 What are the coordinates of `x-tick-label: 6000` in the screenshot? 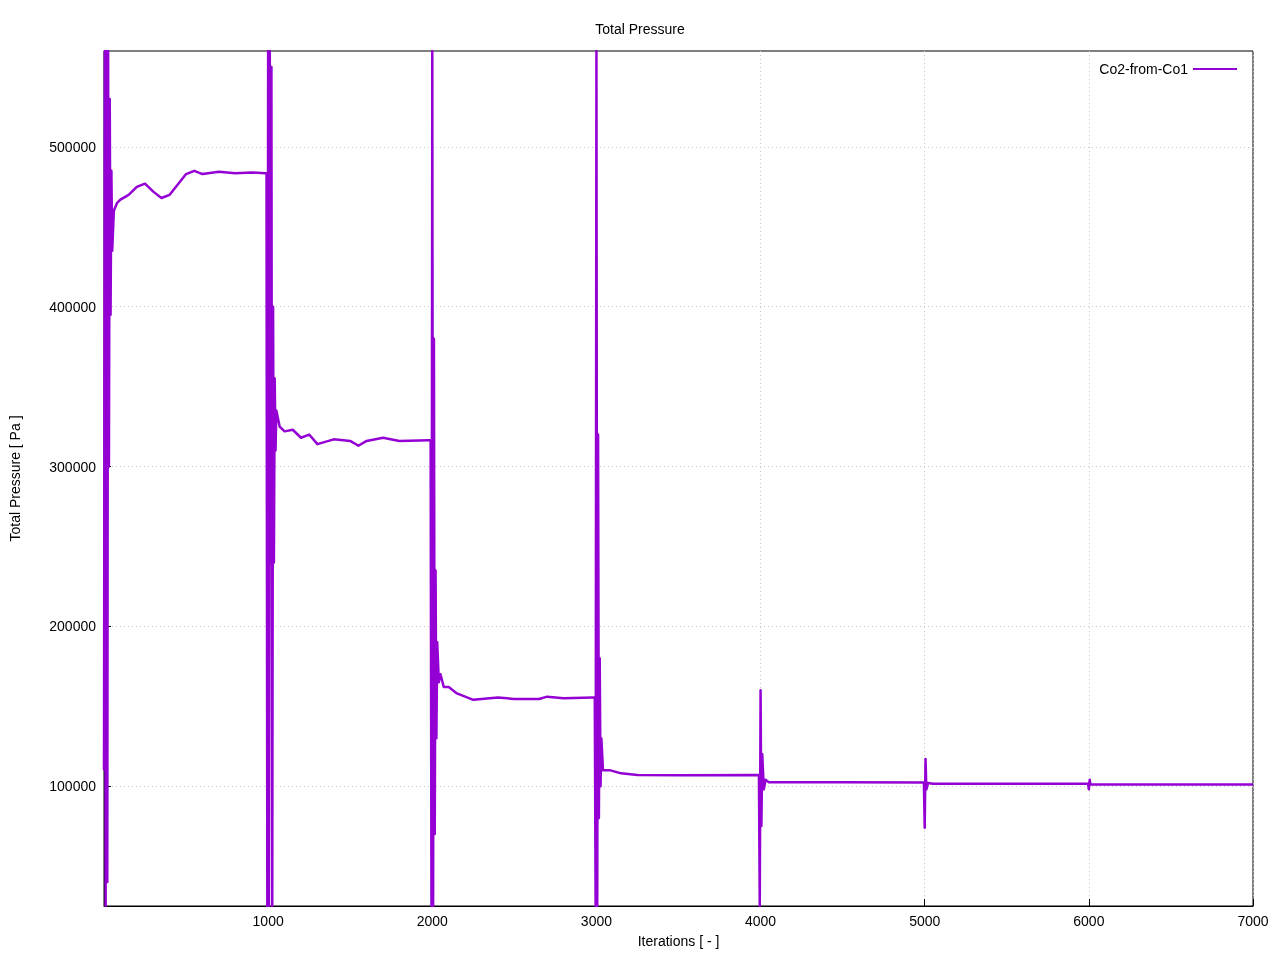 It's located at (1089, 921).